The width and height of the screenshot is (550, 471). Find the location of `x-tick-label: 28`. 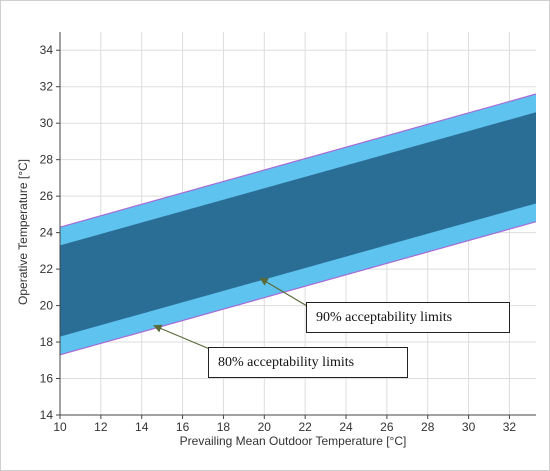

x-tick-label: 28 is located at coordinates (428, 427).